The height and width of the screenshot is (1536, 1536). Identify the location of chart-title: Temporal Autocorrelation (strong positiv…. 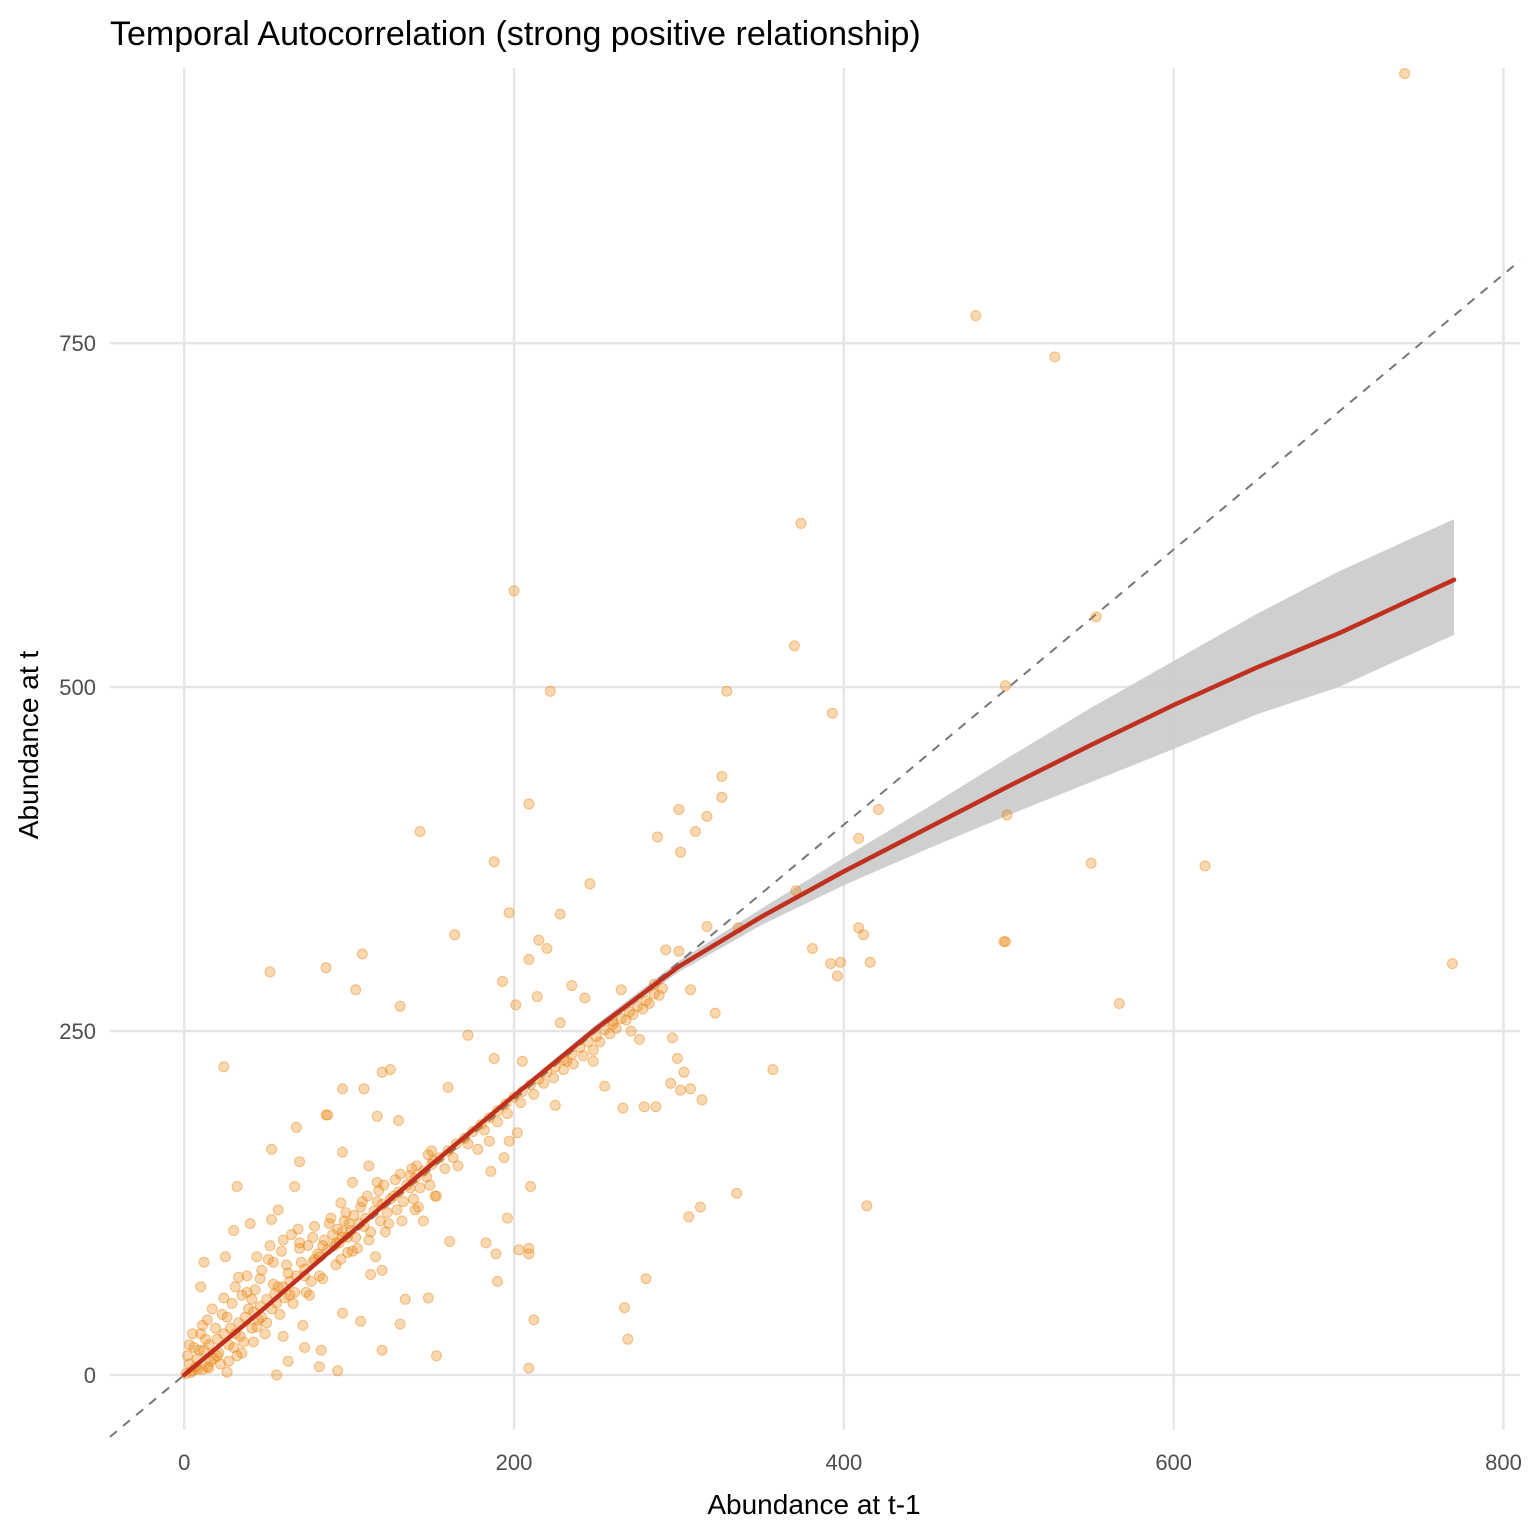
(515, 34).